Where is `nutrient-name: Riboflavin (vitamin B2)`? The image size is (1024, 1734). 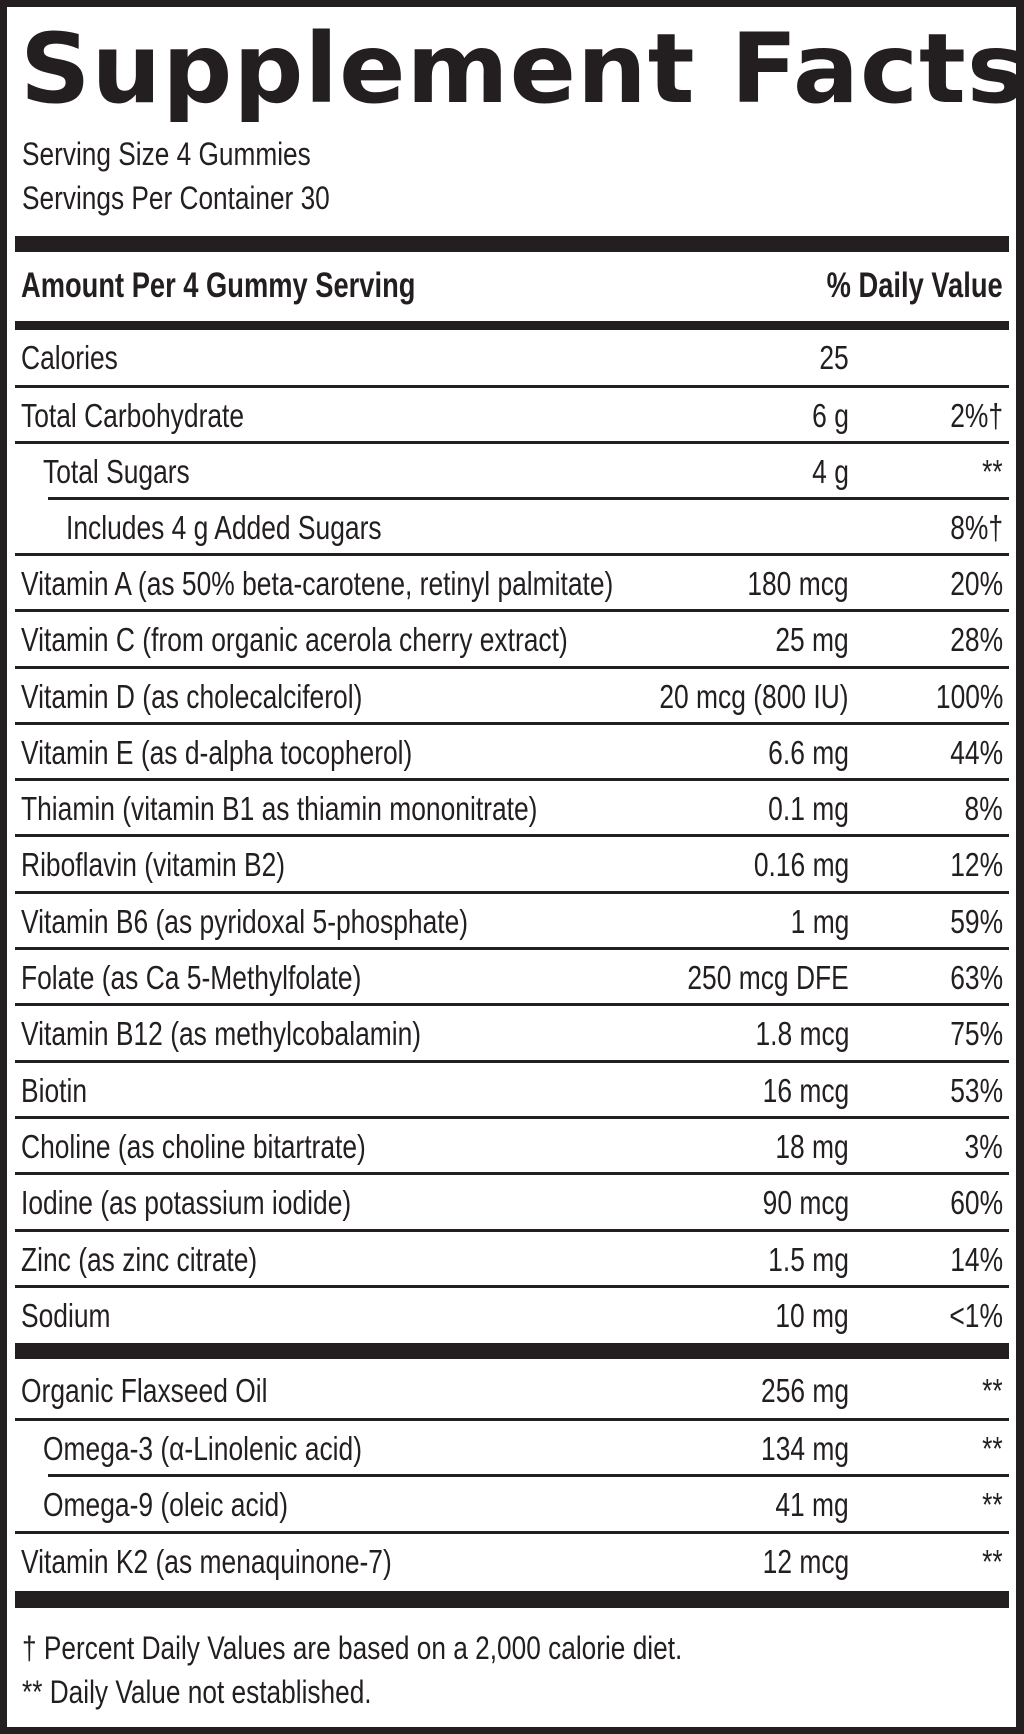
nutrient-name: Riboflavin (vitamin B2) is located at coordinates (153, 864).